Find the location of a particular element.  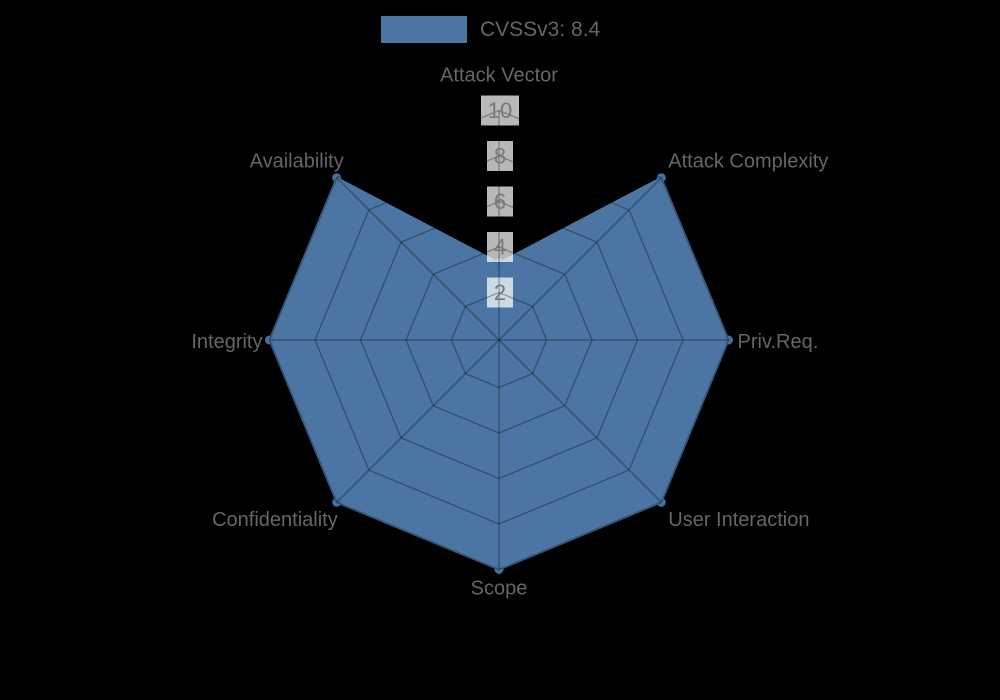

radial-tick-label: 2 is located at coordinates (500, 292).